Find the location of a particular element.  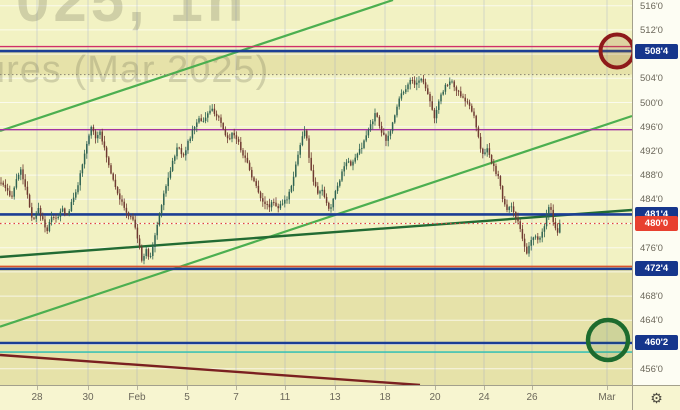

price-axis-label: 516'0 is located at coordinates (651, 6).